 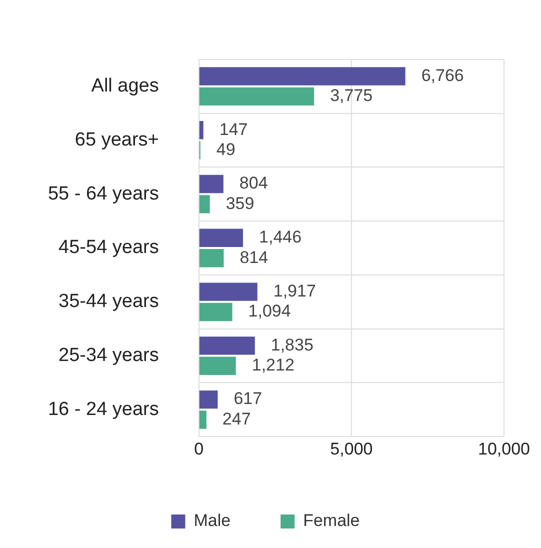 I want to click on data-label: 49, so click(x=226, y=150).